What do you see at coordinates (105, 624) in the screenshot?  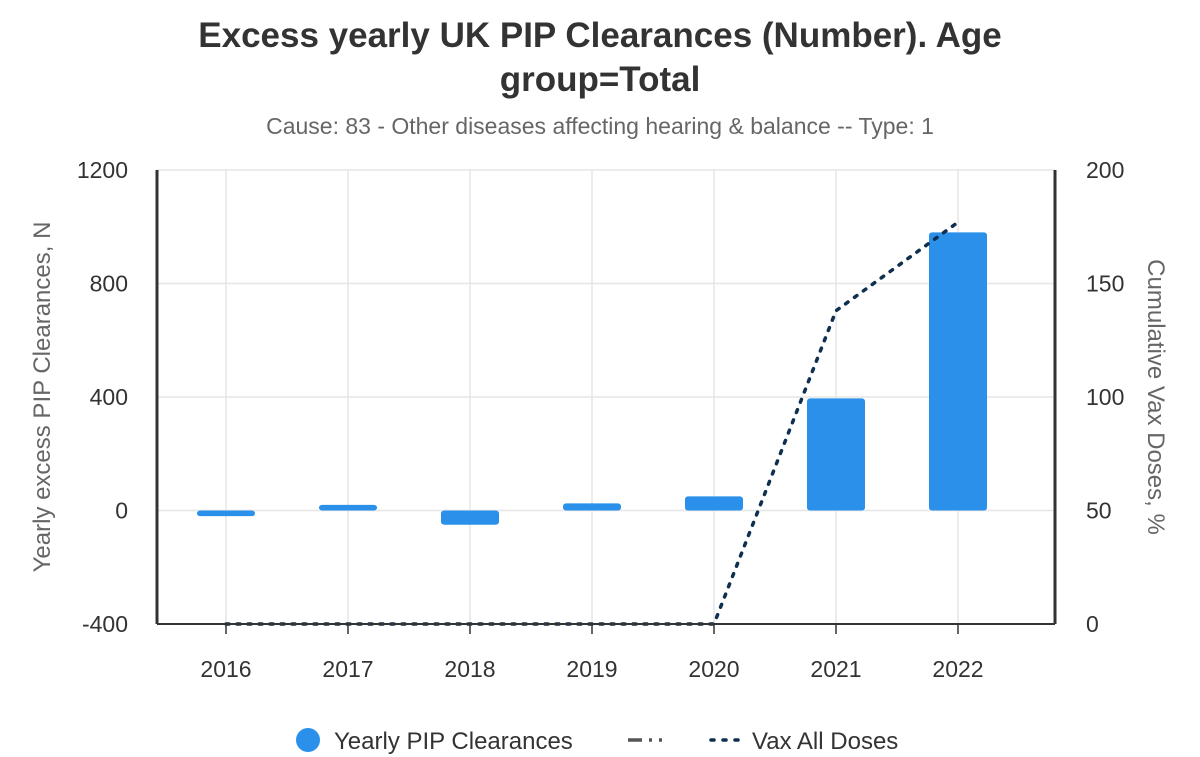 I see `y-tick-label-left: -400` at bounding box center [105, 624].